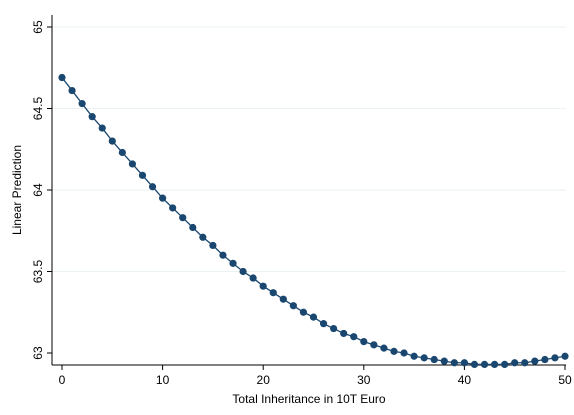  What do you see at coordinates (264, 380) in the screenshot?
I see `x-tick-label: 20` at bounding box center [264, 380].